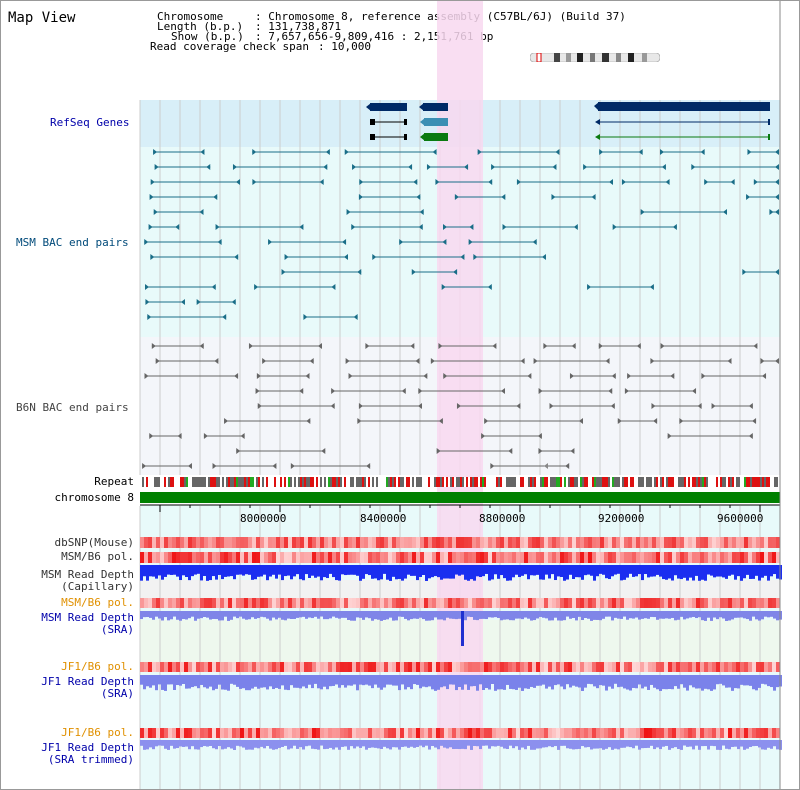 The image size is (800, 790). Describe the element at coordinates (460, 497) in the screenshot. I see `chromosome-bar` at that location.